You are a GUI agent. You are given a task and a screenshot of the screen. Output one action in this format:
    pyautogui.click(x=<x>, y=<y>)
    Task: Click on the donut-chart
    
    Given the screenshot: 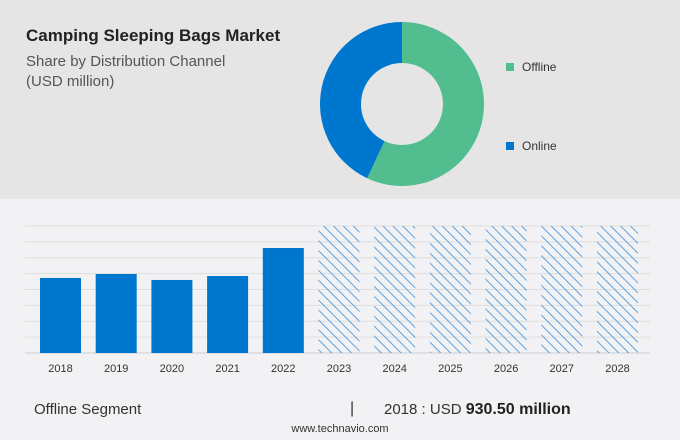 What is the action you would take?
    pyautogui.click(x=402, y=104)
    